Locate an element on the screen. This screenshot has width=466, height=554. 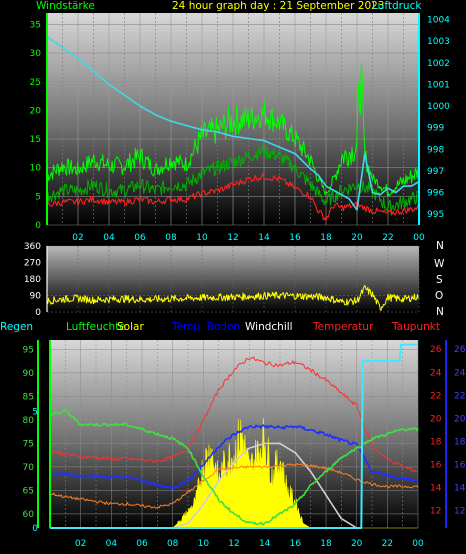
pressure-y-tick-label: 1002 is located at coordinates (438, 64).